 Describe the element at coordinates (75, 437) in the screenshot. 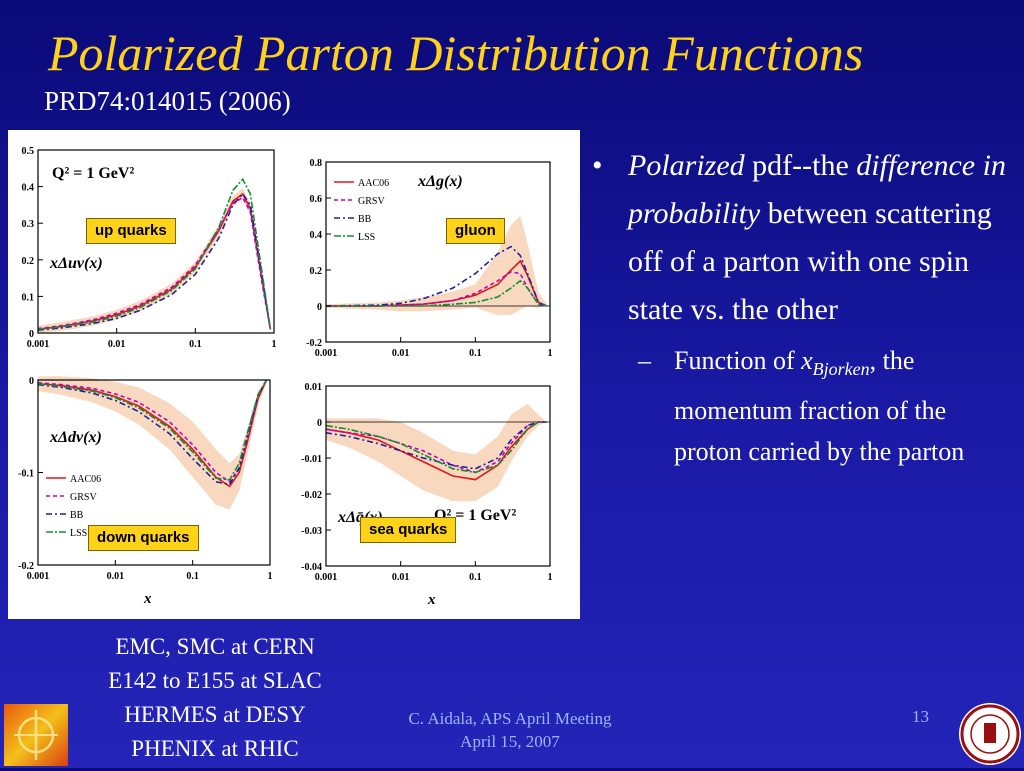

I see `down-function-label: xΔdv(x)` at that location.